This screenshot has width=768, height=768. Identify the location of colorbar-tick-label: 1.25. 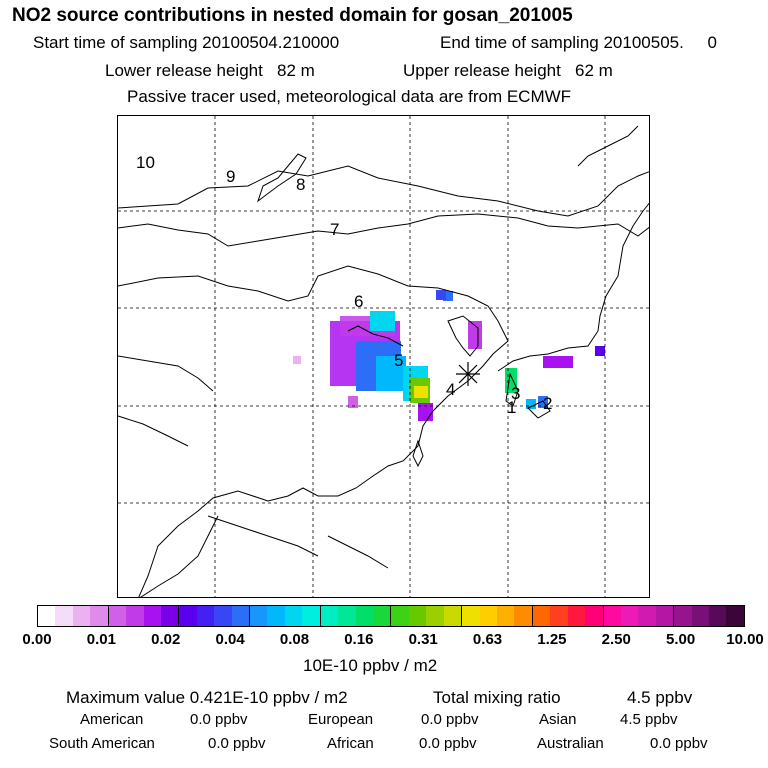
(552, 639).